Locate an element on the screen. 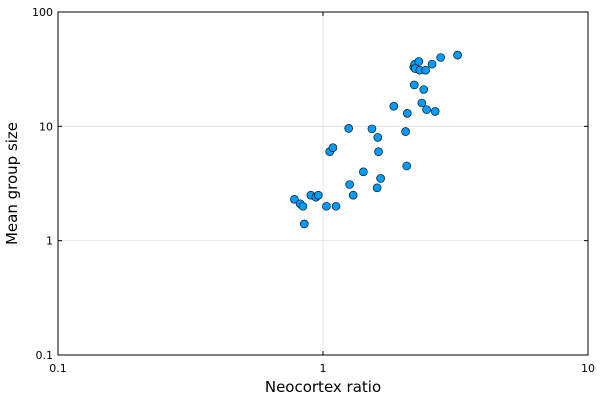 Image resolution: width=600 pixels, height=404 pixels. x-tick-label: 0.1 is located at coordinates (58, 368).